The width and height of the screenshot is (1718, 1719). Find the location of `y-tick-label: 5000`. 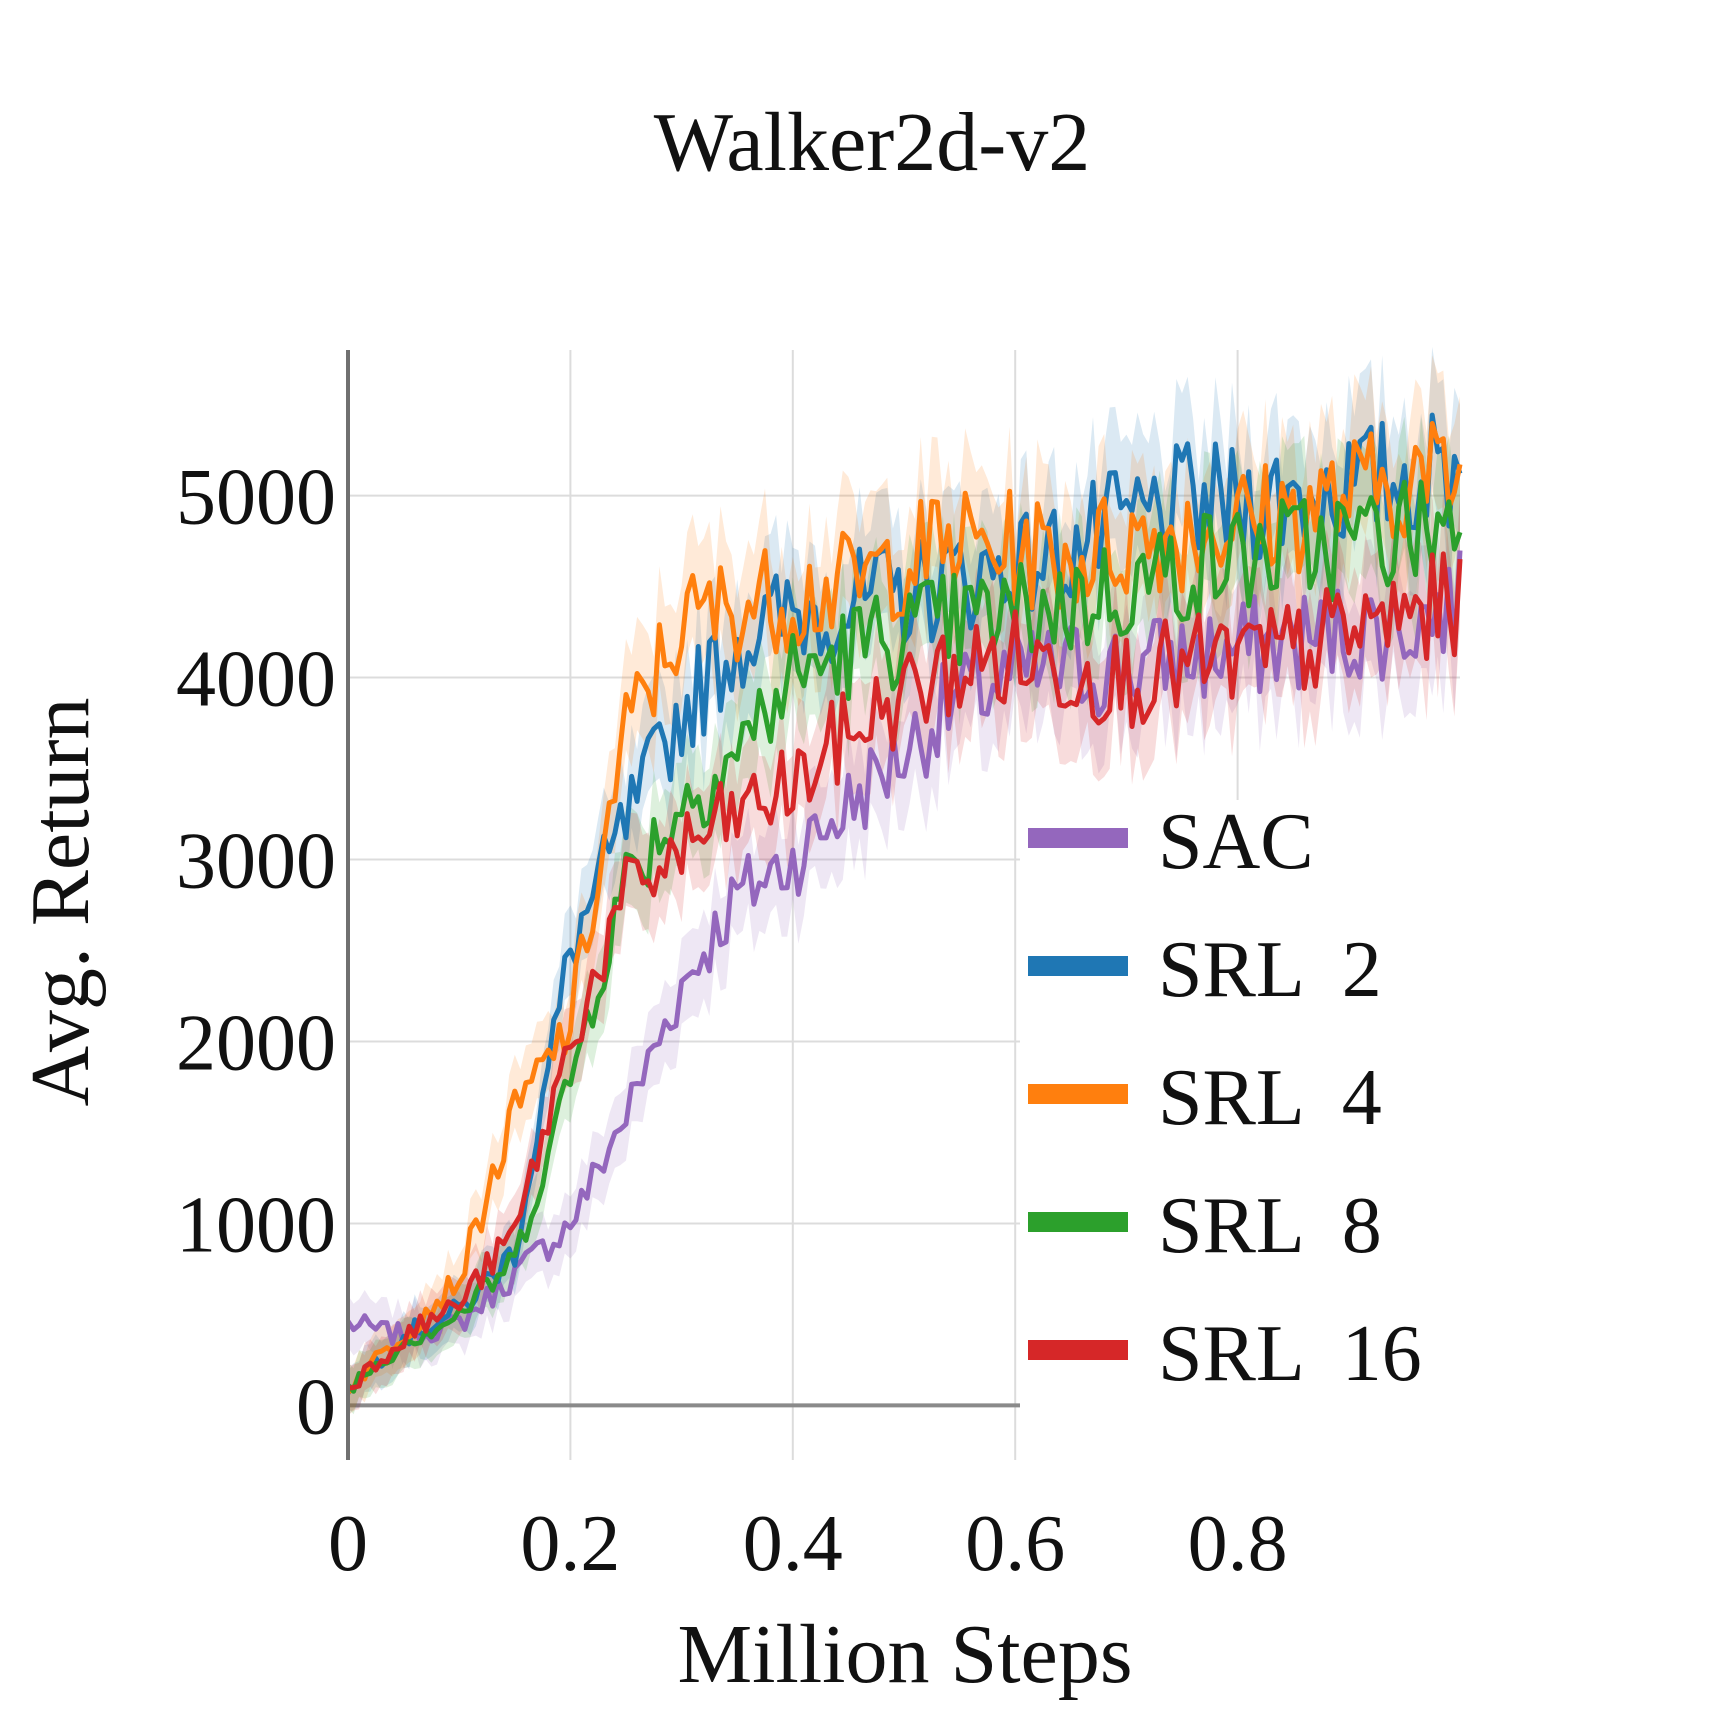

y-tick-label: 5000 is located at coordinates (256, 498).